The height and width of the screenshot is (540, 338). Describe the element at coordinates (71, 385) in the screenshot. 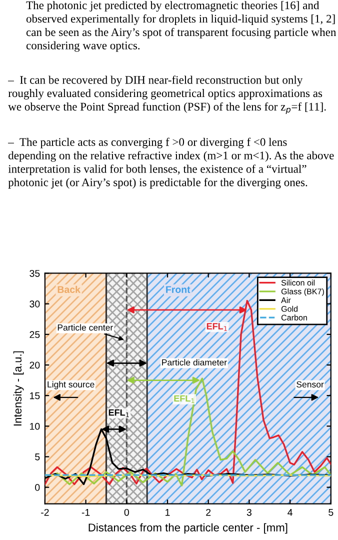

I see `annotation: Light source` at that location.